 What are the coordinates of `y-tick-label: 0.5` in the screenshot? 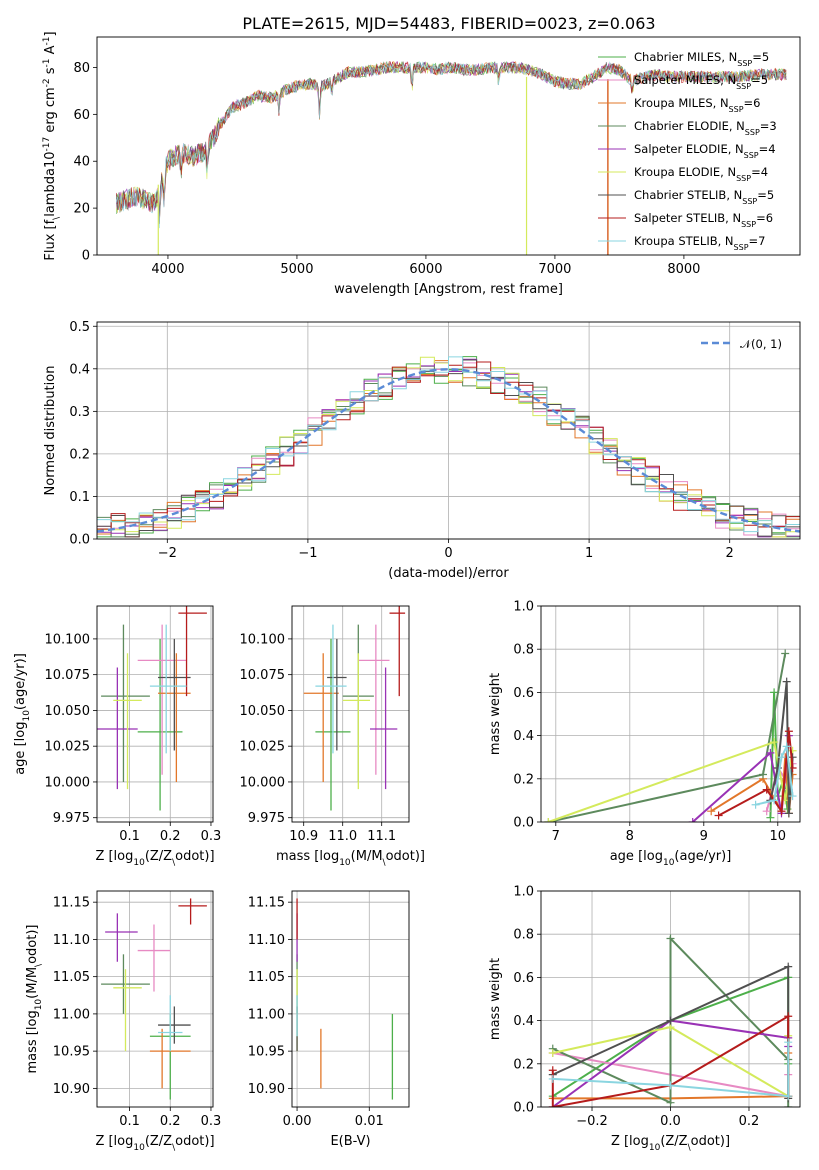 It's located at (79, 327).